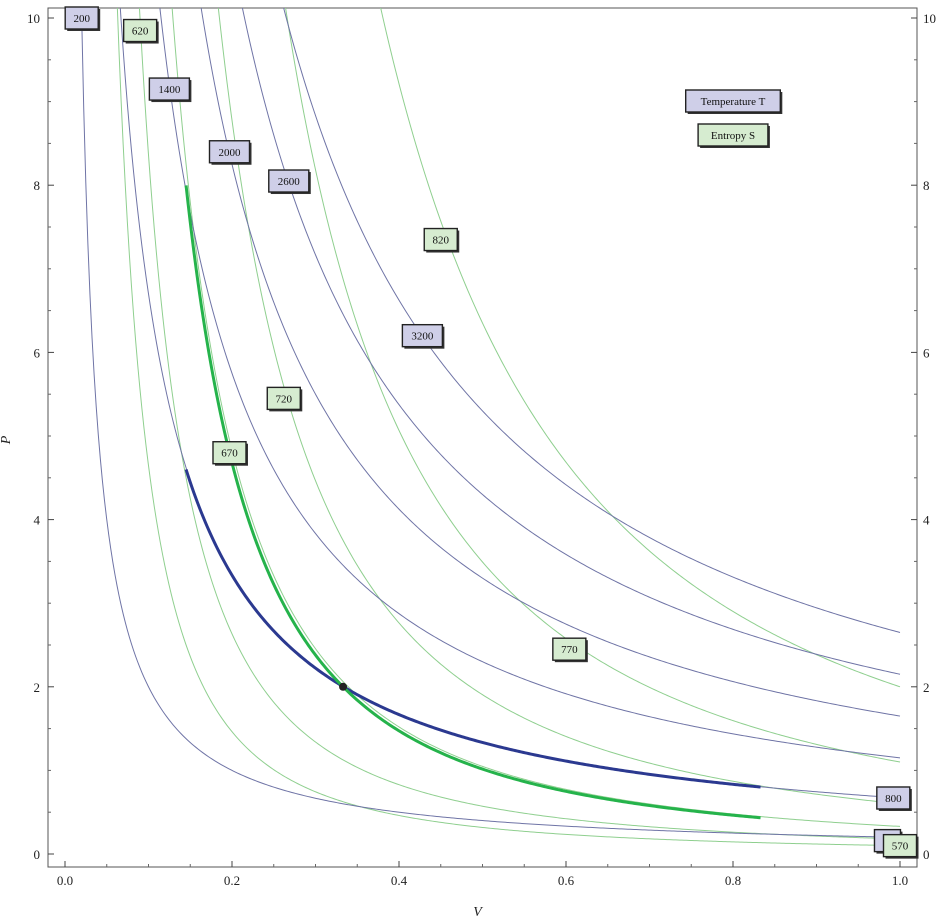  I want to click on isotherm-label-1400: 1400, so click(170, 90).